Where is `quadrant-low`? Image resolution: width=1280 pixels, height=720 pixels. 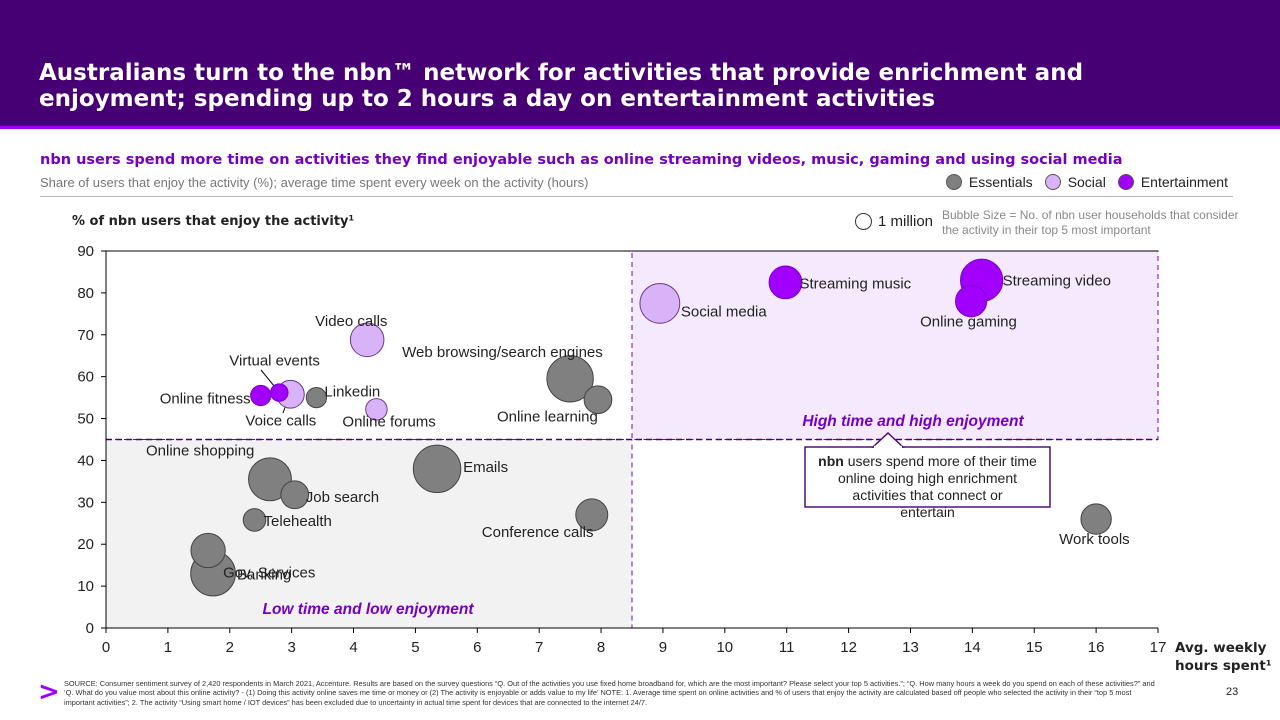 quadrant-low is located at coordinates (369, 534).